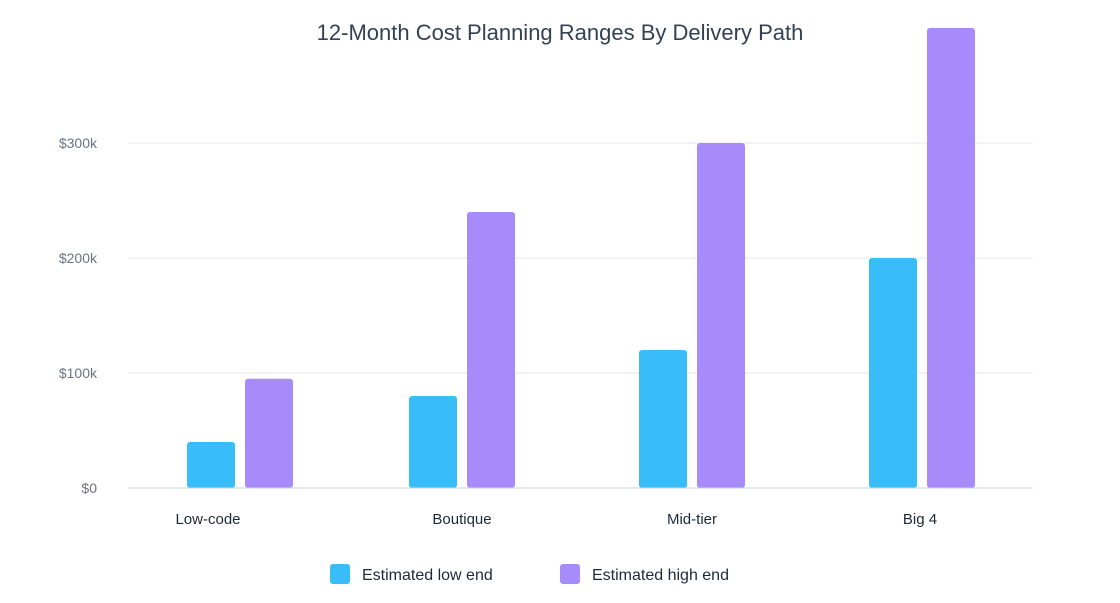 The width and height of the screenshot is (1120, 603). What do you see at coordinates (660, 575) in the screenshot?
I see `legend-label: Estimated high end` at bounding box center [660, 575].